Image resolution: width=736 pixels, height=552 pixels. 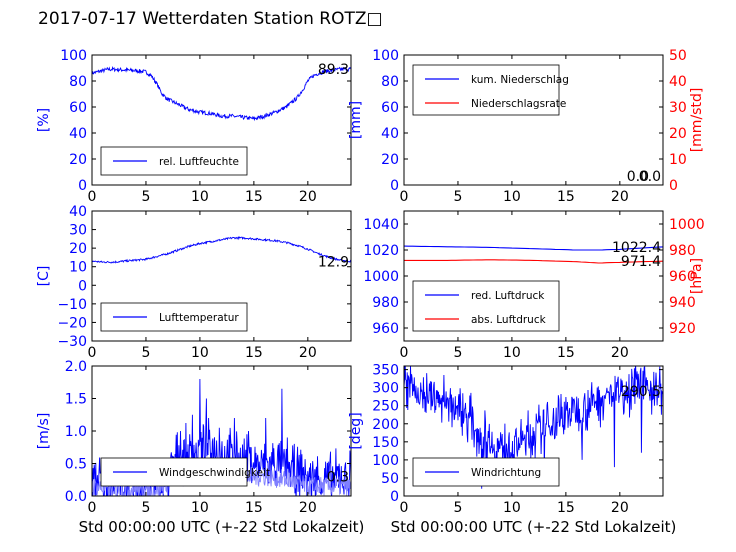 I want to click on legend: Windrichtung, so click(x=486, y=472).